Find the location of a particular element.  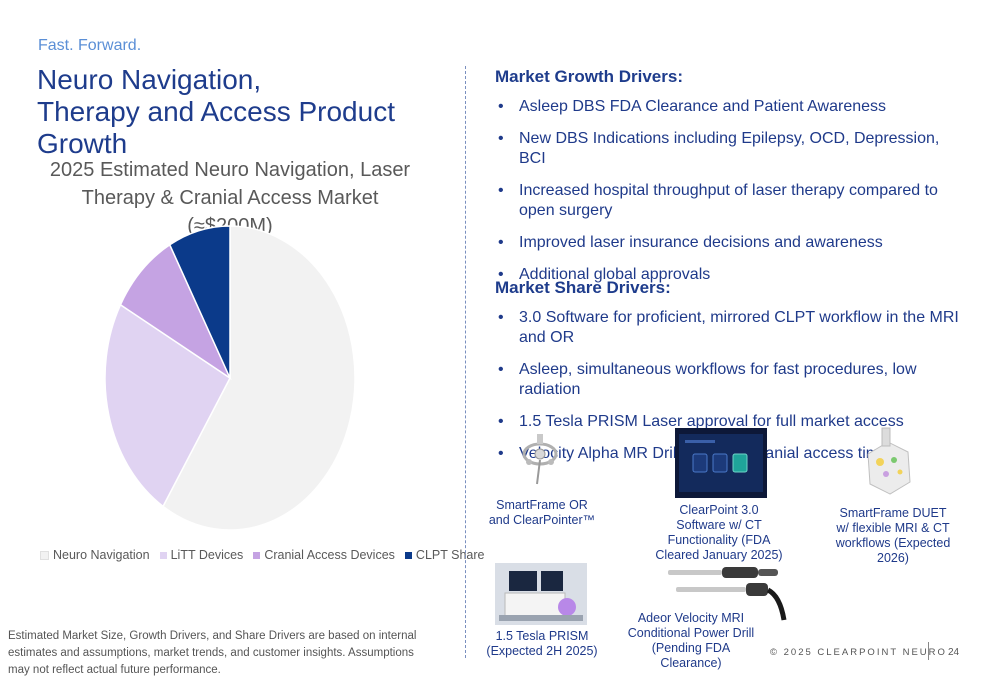

legend-item: Cranial Access Devices is located at coordinates (324, 555).